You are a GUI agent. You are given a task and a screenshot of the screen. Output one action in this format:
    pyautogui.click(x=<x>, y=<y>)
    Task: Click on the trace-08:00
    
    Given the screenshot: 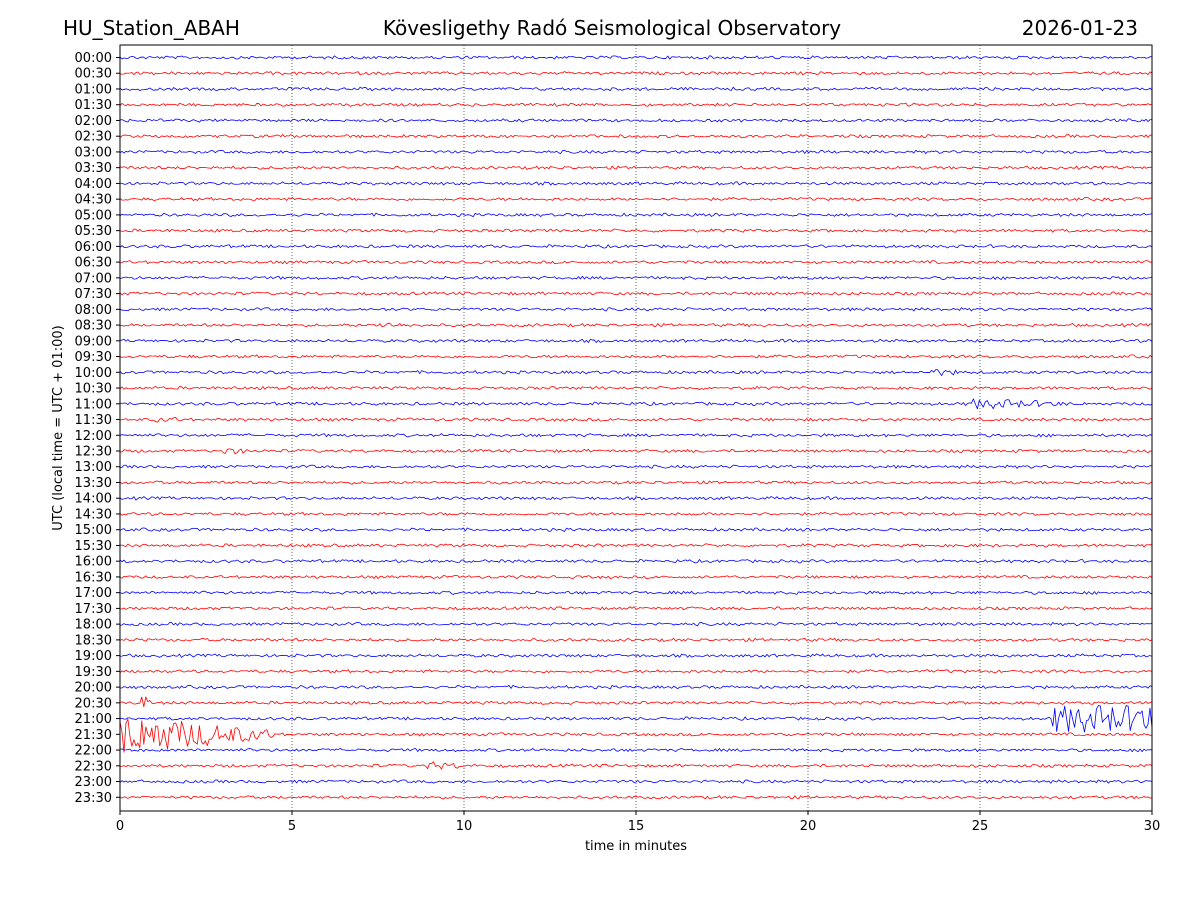 What is the action you would take?
    pyautogui.click(x=636, y=309)
    